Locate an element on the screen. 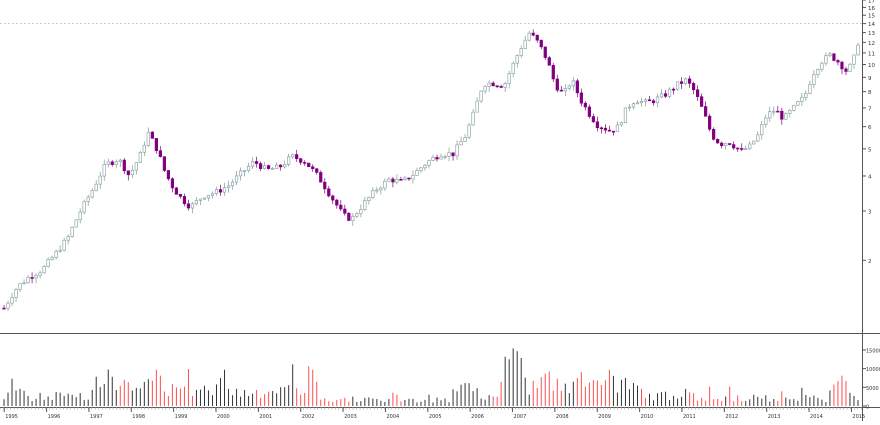 Image resolution: width=880 pixels, height=425 pixels. price-tick-label: 12 is located at coordinates (871, 44).